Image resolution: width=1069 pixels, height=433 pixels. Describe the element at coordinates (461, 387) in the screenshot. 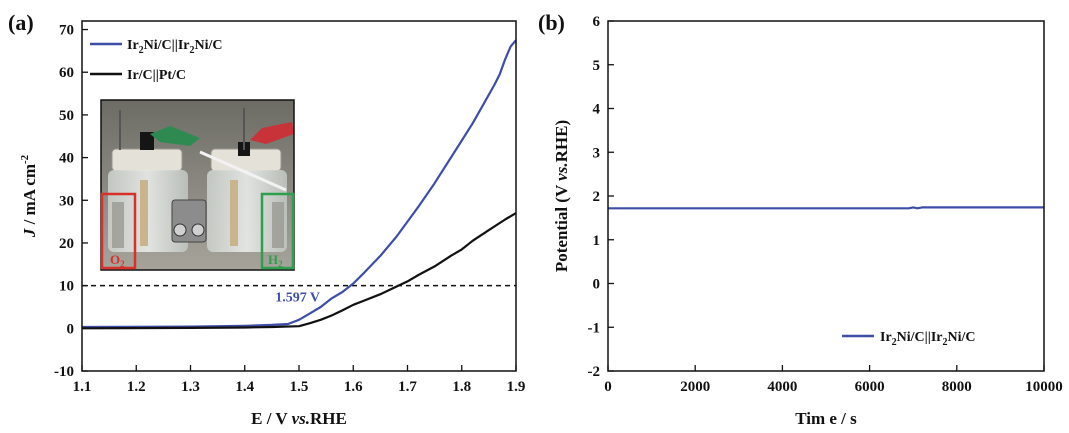

I see `panel-a-xtick-label: 1.8` at that location.